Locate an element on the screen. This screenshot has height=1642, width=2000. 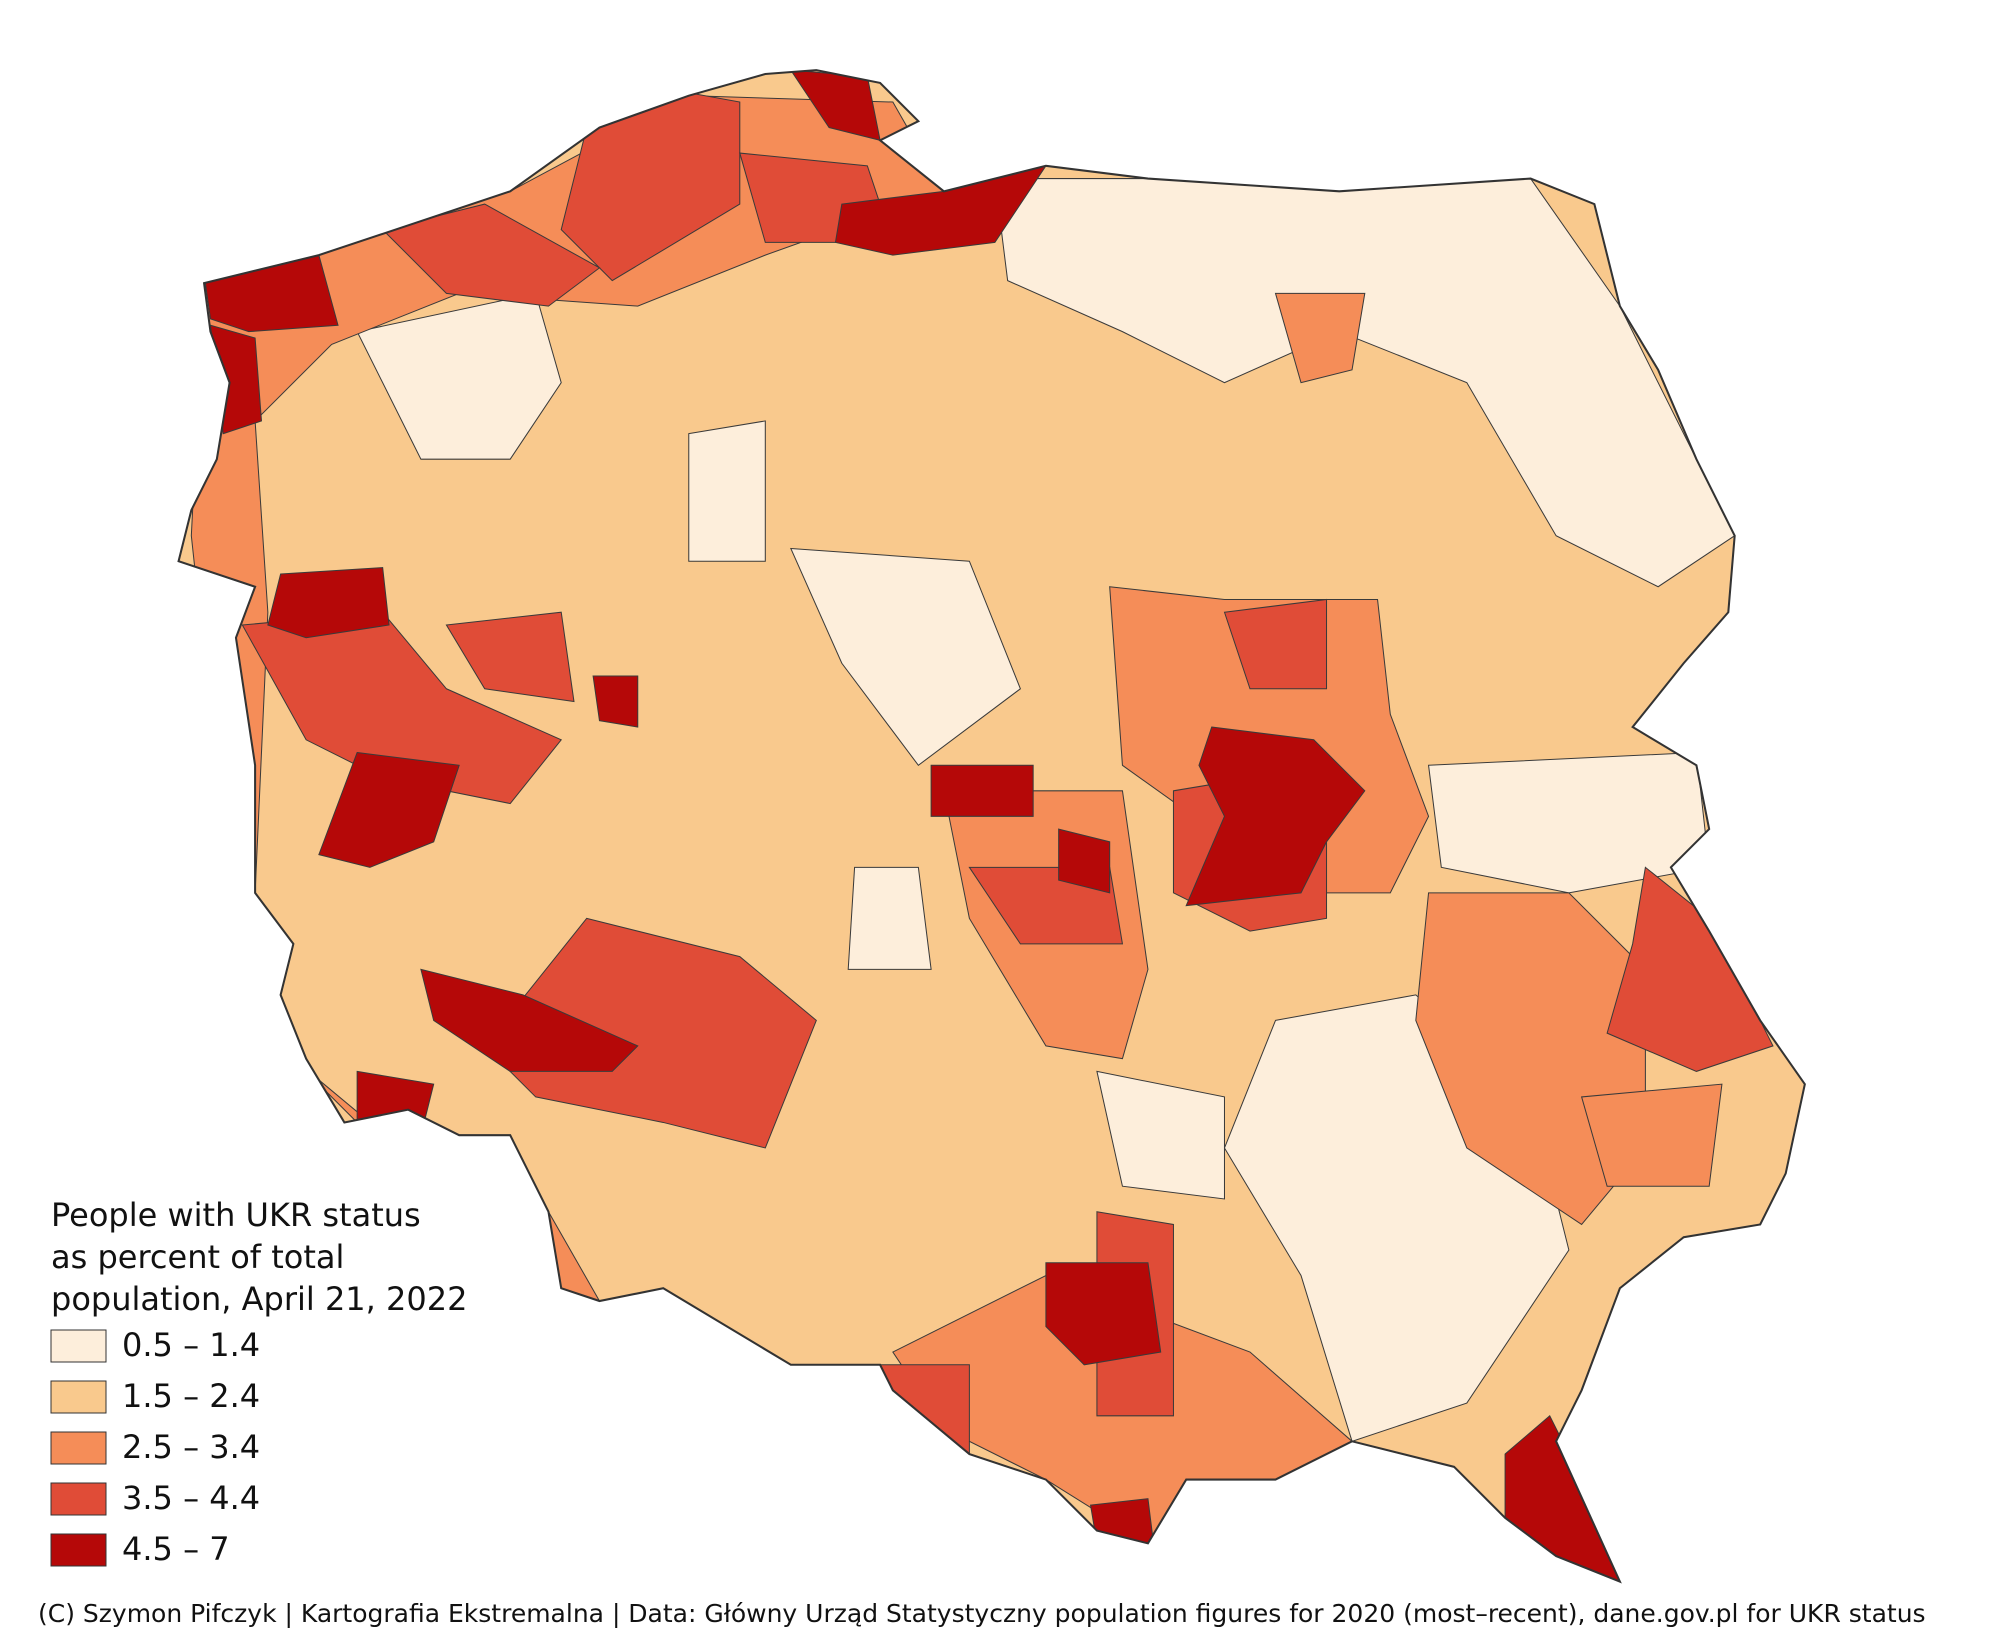
legend-title: People with UKR status is located at coordinates (236, 1215).